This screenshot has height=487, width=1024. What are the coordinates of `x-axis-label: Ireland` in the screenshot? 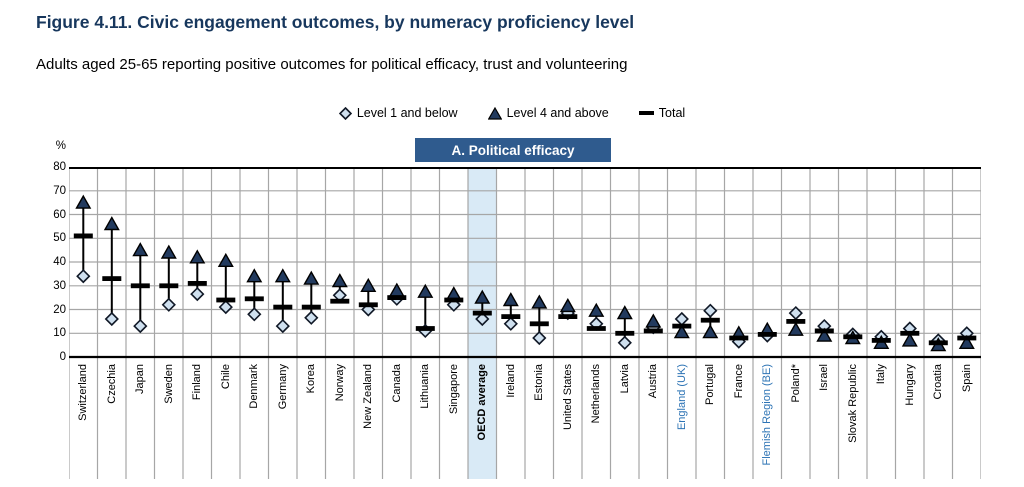 It's located at (510, 381).